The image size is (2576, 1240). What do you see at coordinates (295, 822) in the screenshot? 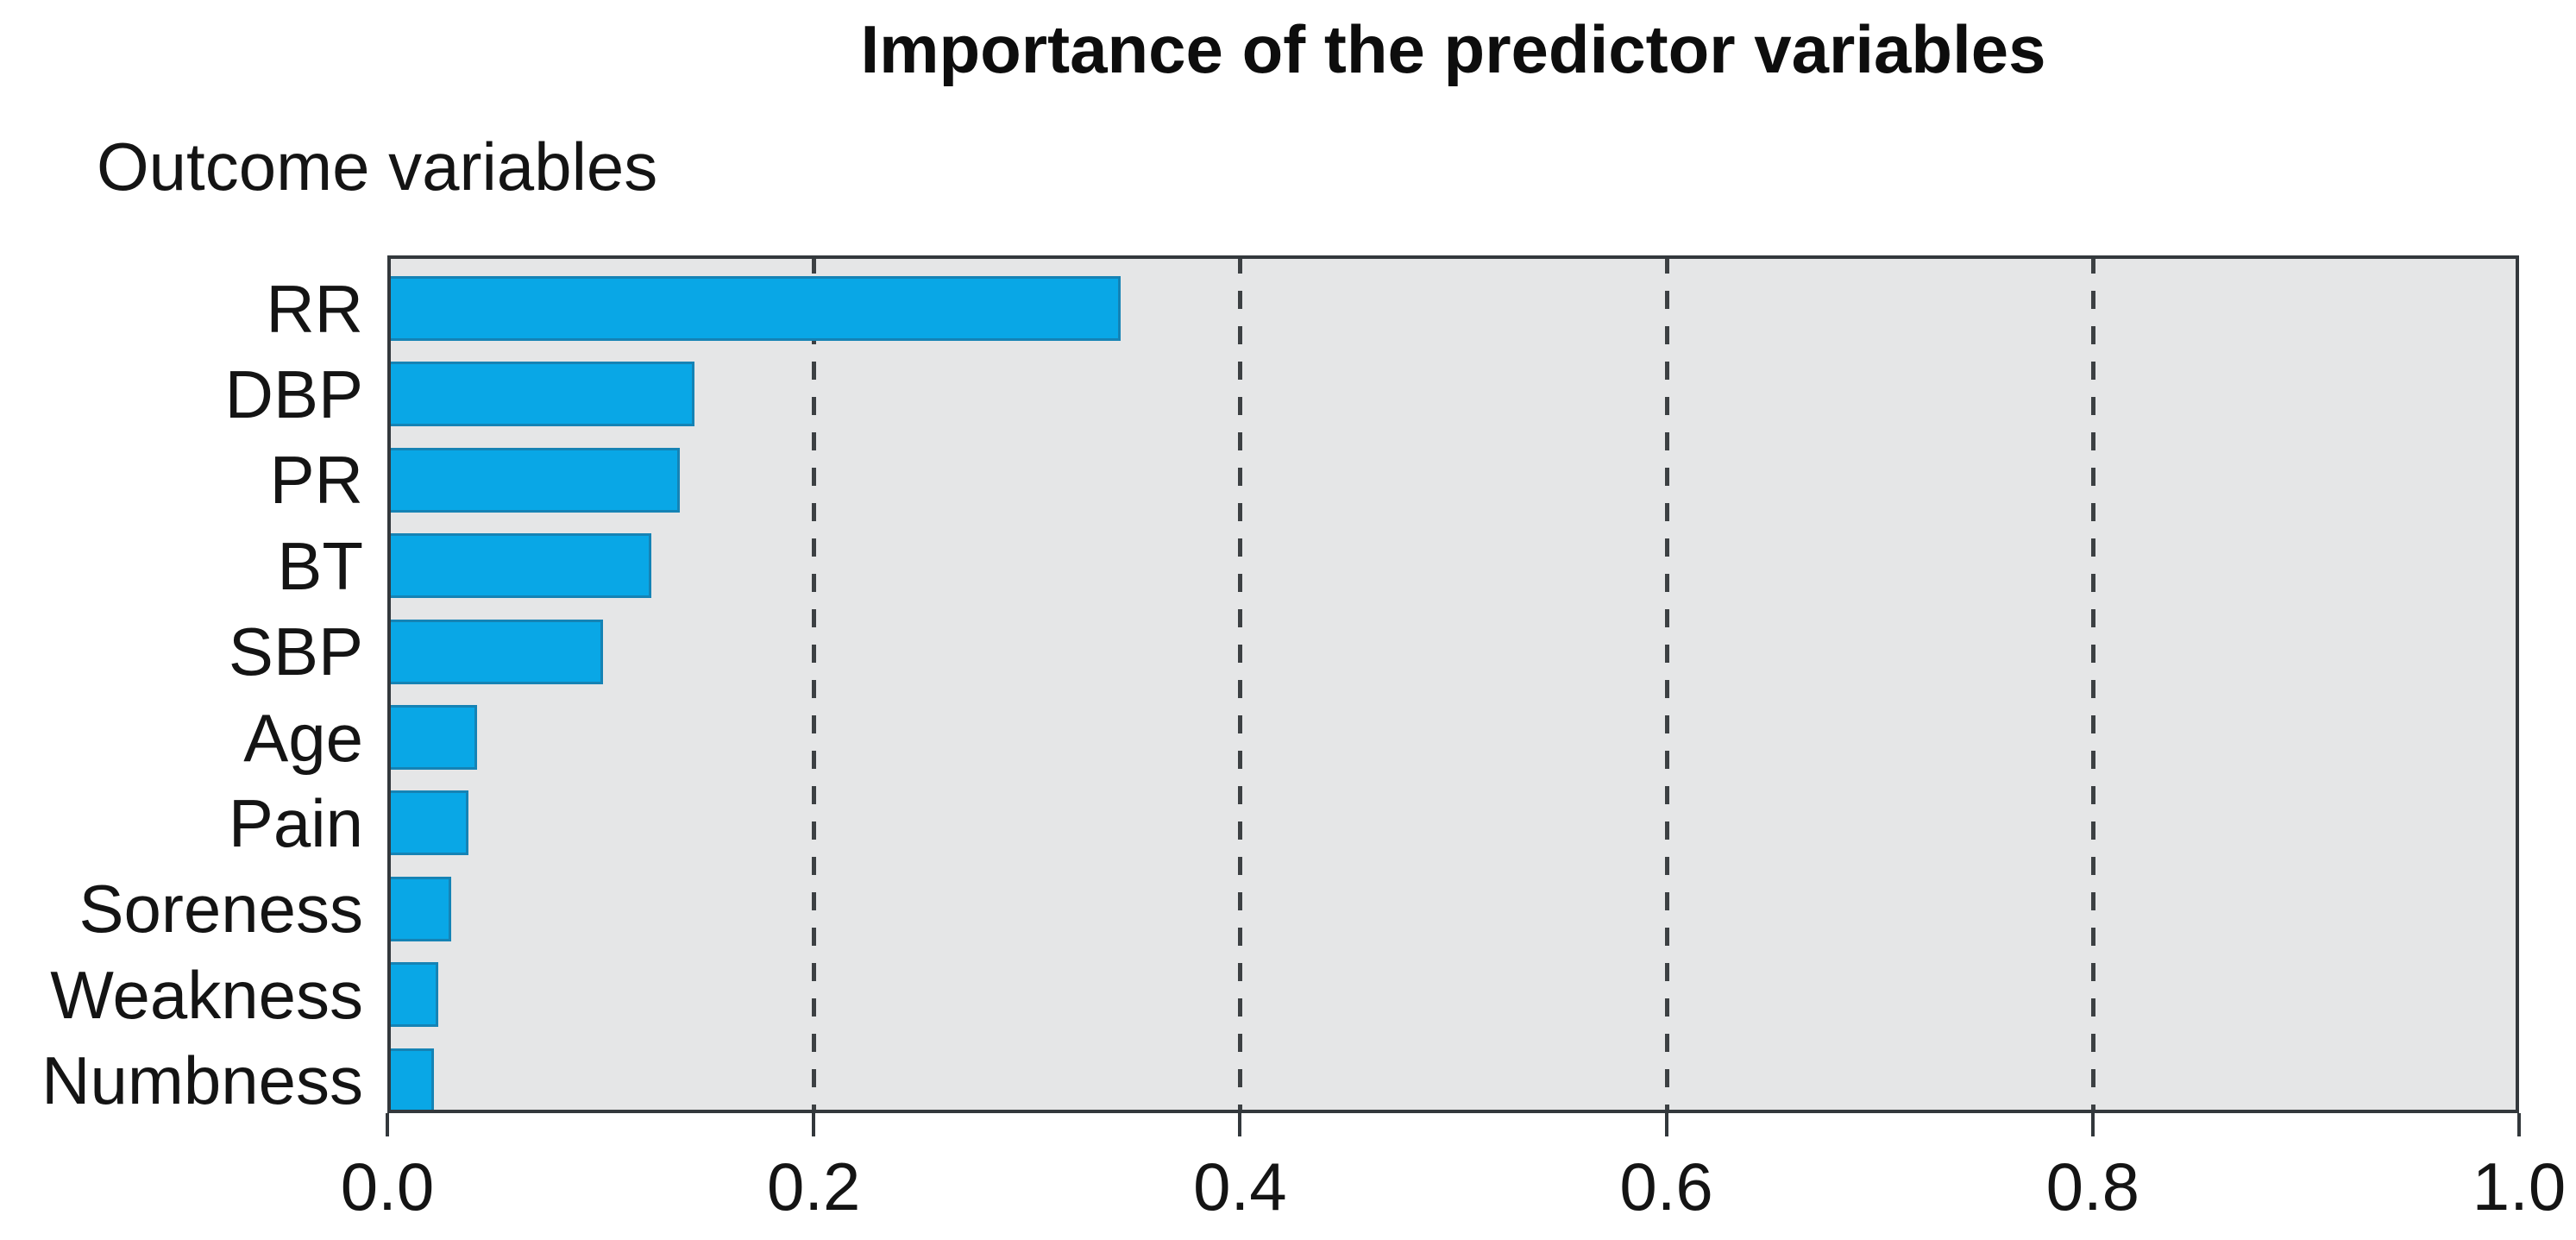
I see `category-label: Pain` at bounding box center [295, 822].